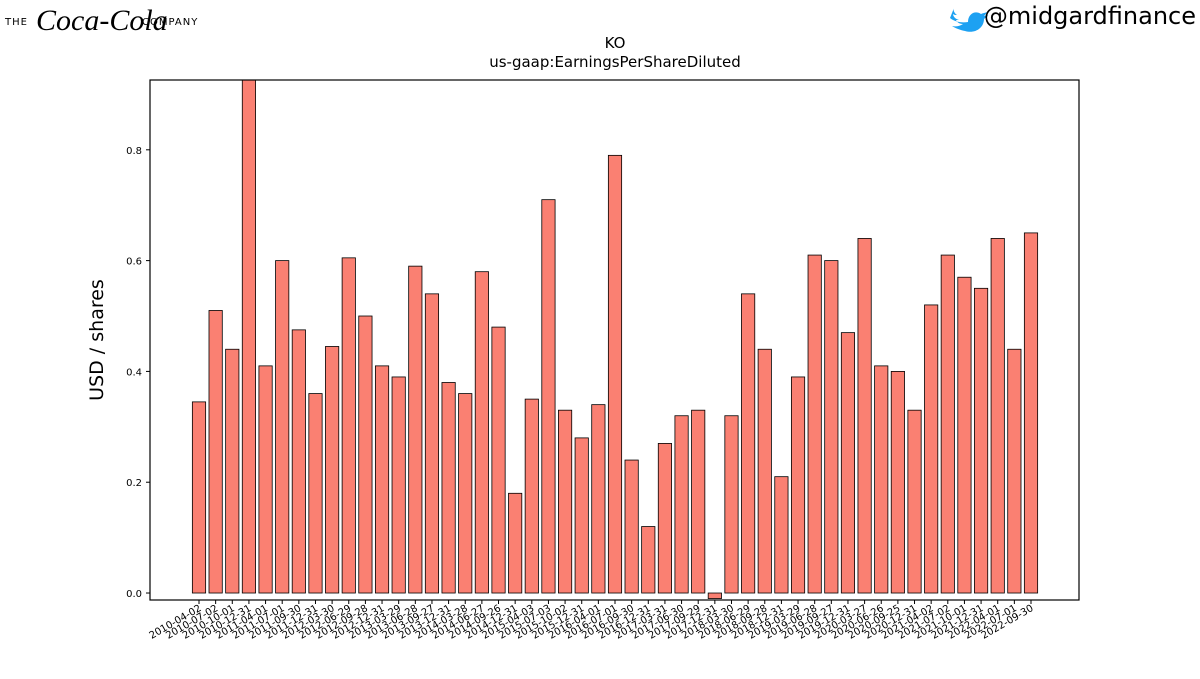 This screenshot has width=1200, height=679. Describe the element at coordinates (969, 20) in the screenshot. I see `twitter-icon` at that location.